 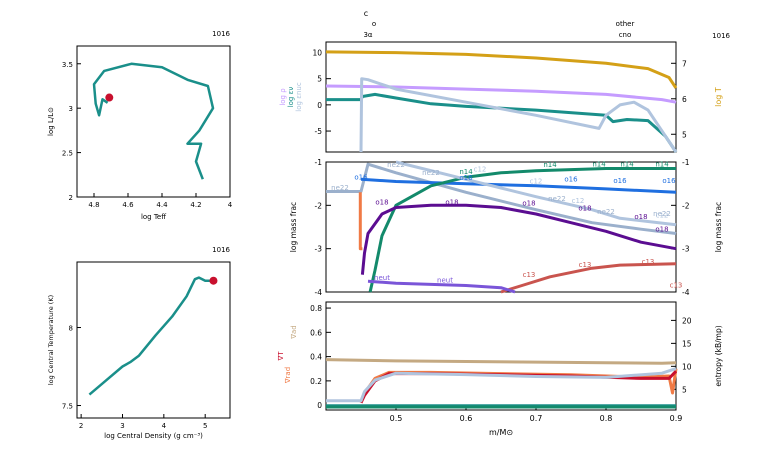 I want to click on hr-ylabel: log L/L⊙, so click(x=51, y=121).